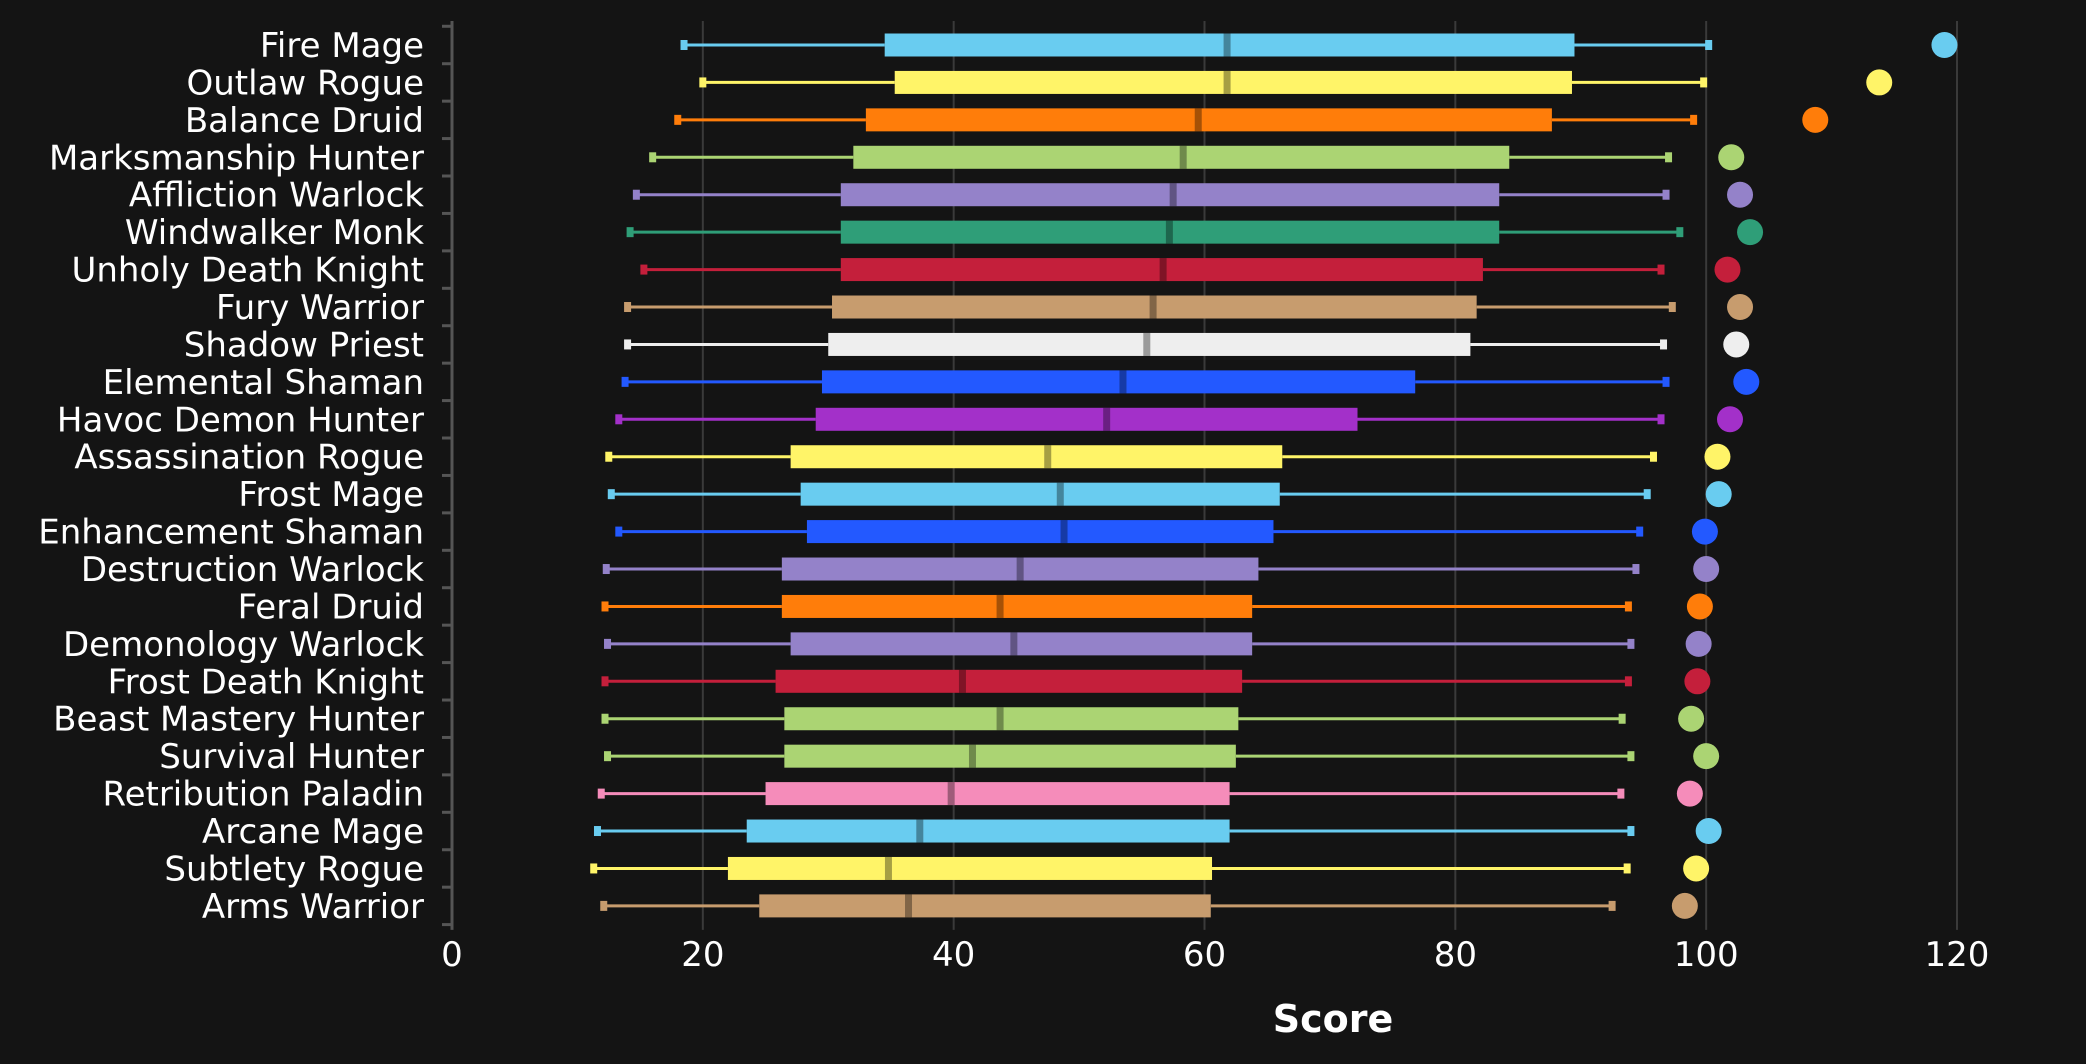  I want to click on category-label: Unholy Death Knight, so click(247, 271).